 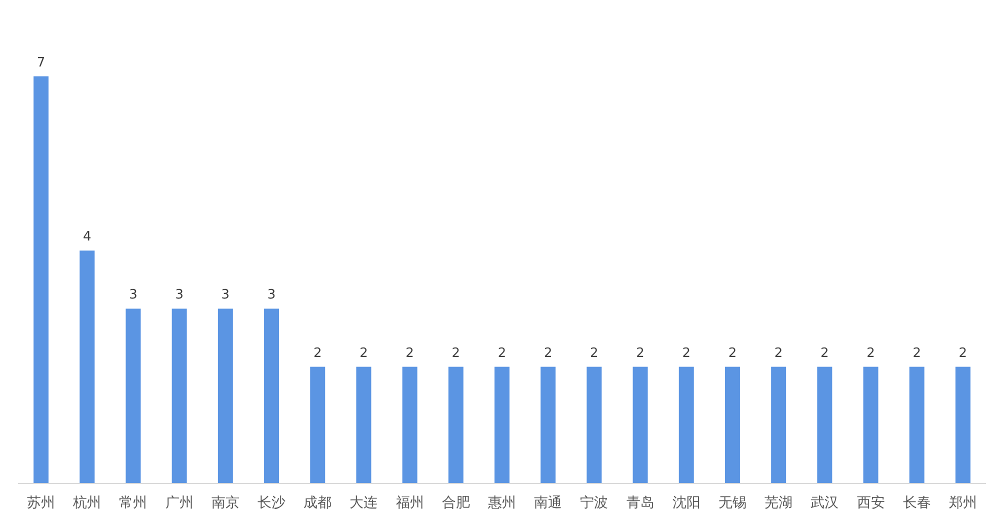 What do you see at coordinates (318, 503) in the screenshot?
I see `x-tick-label: 成都` at bounding box center [318, 503].